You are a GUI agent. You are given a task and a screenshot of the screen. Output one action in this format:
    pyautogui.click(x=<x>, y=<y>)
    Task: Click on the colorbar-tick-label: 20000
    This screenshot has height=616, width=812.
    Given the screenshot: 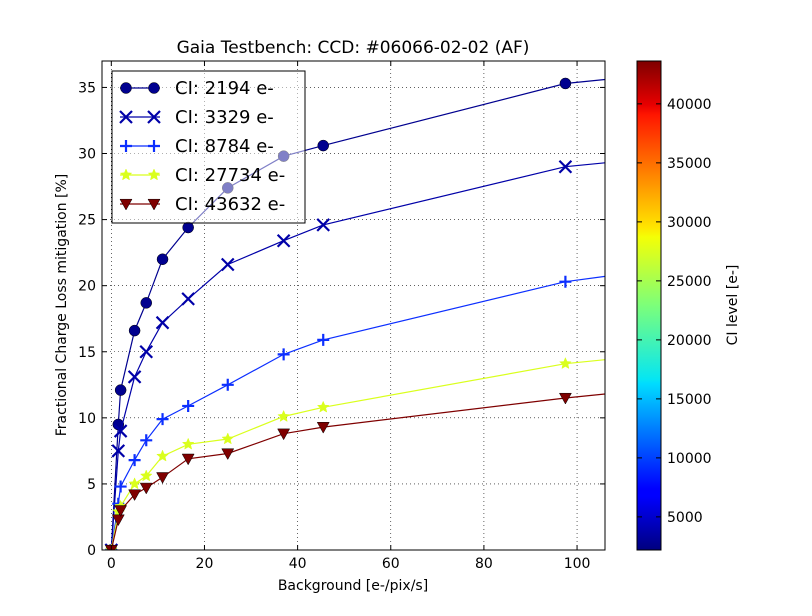 What is the action you would take?
    pyautogui.click(x=689, y=341)
    